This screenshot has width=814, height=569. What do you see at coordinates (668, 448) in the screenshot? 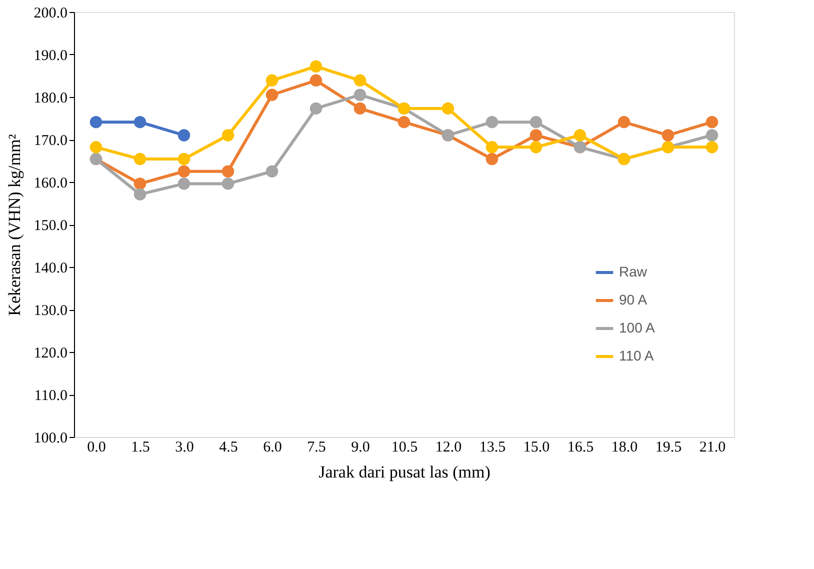
I see `x-tick-label: 19.5` at bounding box center [668, 448].